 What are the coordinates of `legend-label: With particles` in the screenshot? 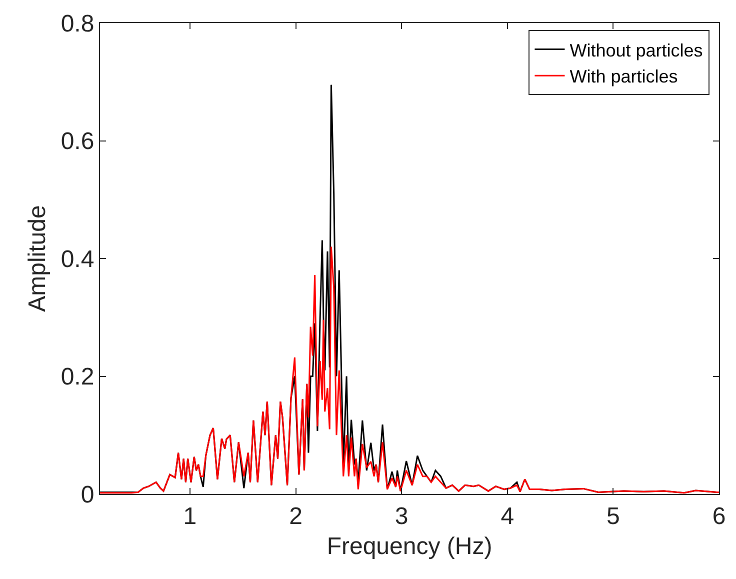 It's located at (624, 76).